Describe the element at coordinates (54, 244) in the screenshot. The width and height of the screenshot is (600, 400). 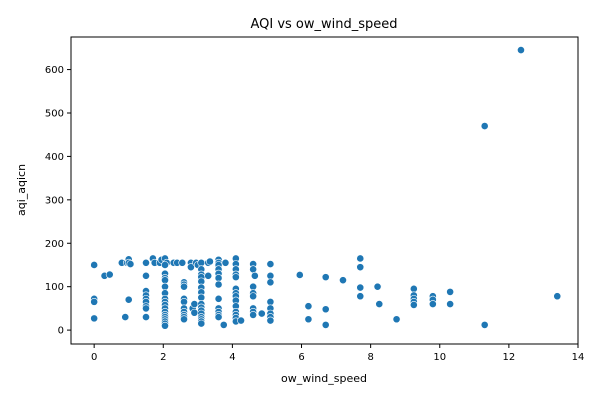
I see `y-tick-label: 200` at that location.